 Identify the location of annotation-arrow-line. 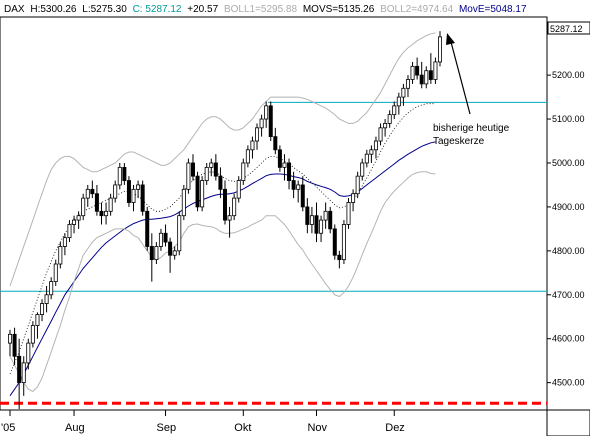
(460, 78).